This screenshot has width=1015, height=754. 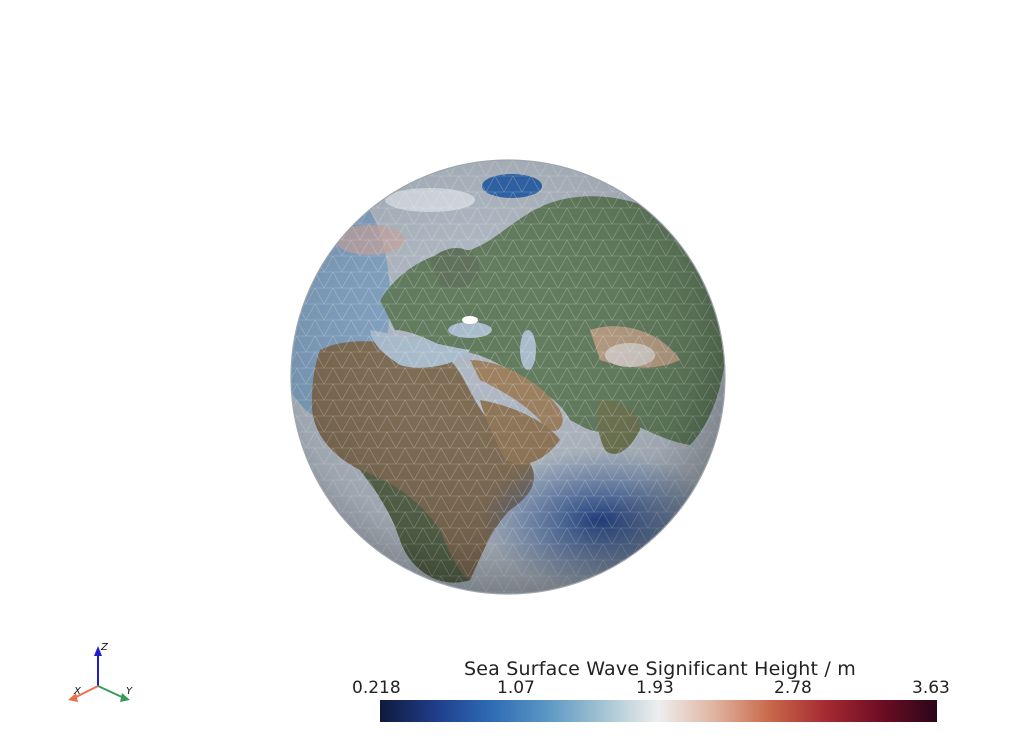 I want to click on orientation-axes: Z X Y, so click(x=100, y=675).